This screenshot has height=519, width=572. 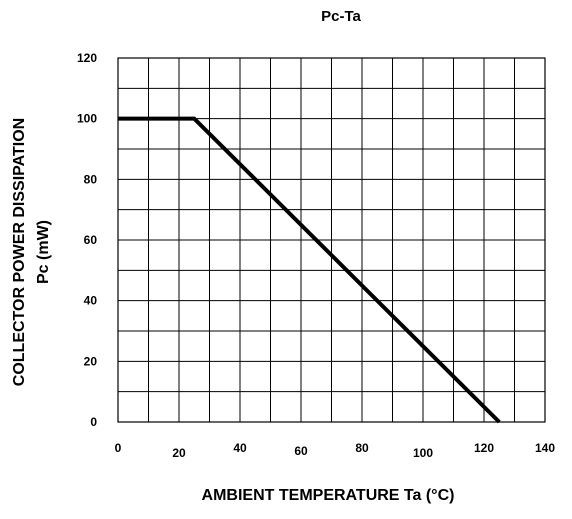 I want to click on y-tick-label: 80, so click(x=91, y=179).